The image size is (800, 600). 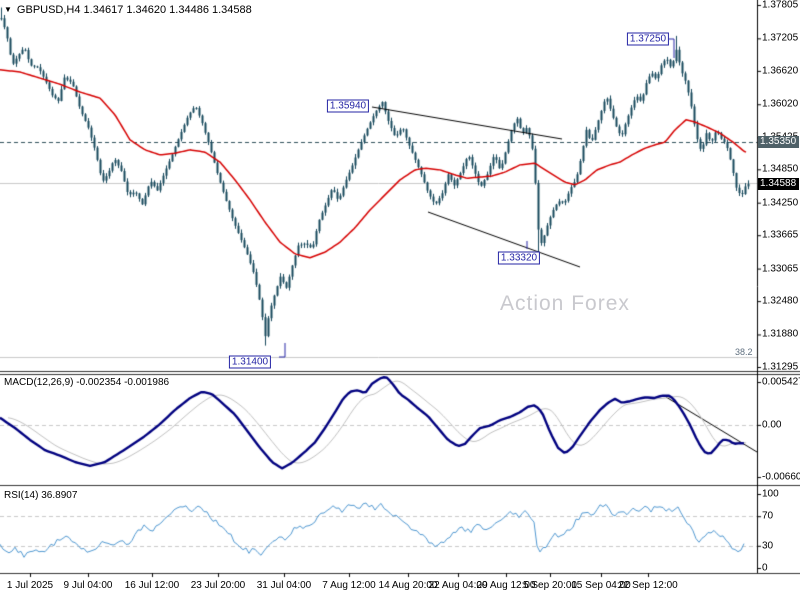 I want to click on rsi-tick-label: 70, so click(x=768, y=516).